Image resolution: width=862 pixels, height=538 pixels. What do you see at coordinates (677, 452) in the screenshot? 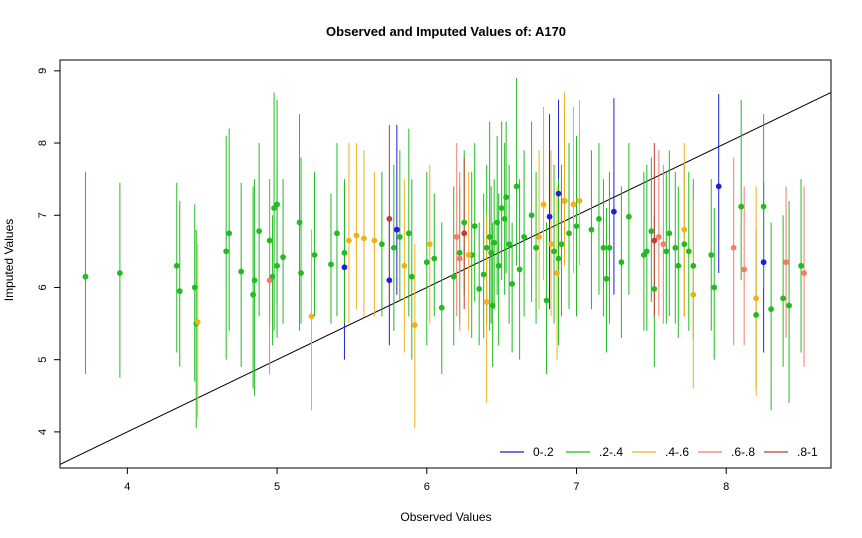
I see `legend-label: .4-.6` at bounding box center [677, 452].